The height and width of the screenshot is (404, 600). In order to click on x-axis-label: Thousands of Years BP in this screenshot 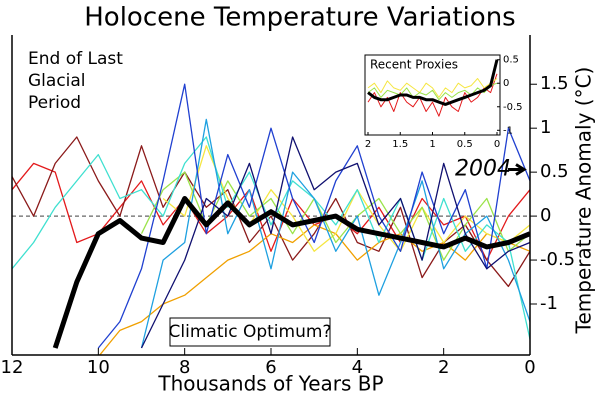, I will do `click(270, 384)`.